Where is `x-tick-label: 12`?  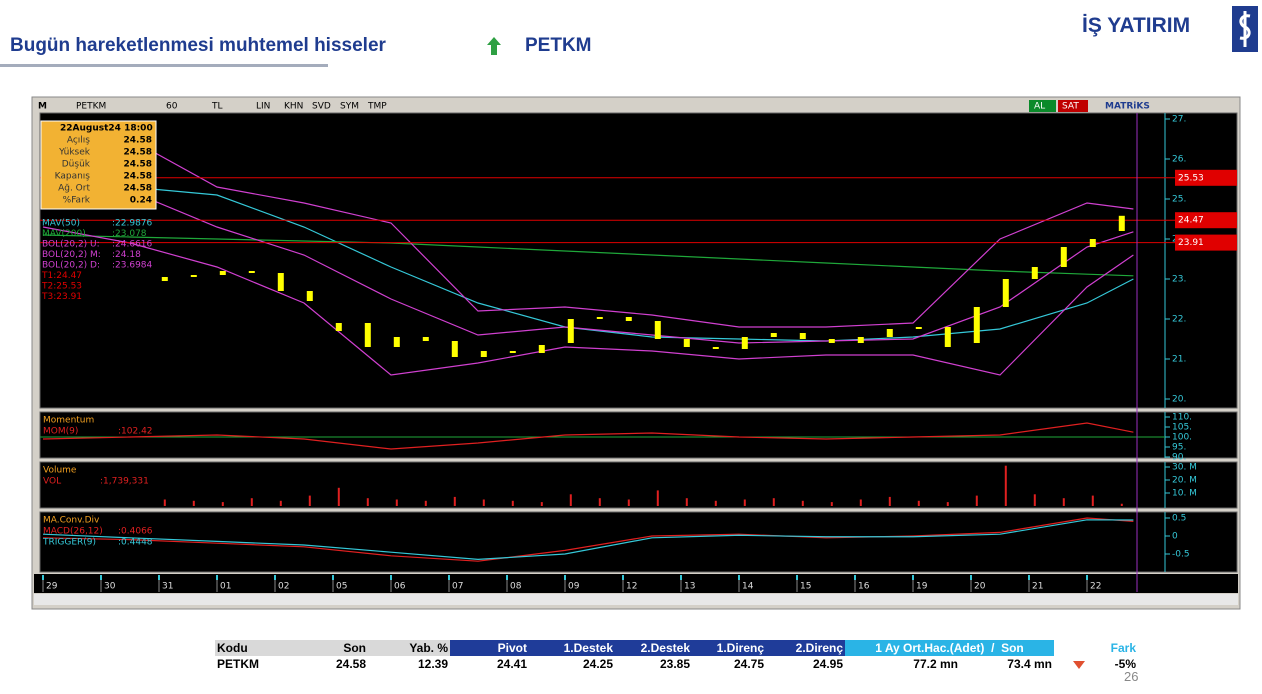 x-tick-label: 12 is located at coordinates (631, 587).